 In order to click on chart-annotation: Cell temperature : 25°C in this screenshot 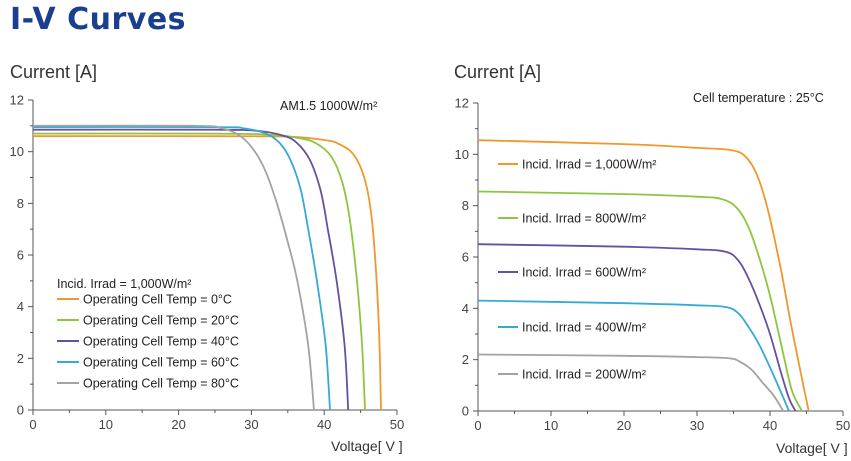, I will do `click(758, 98)`.